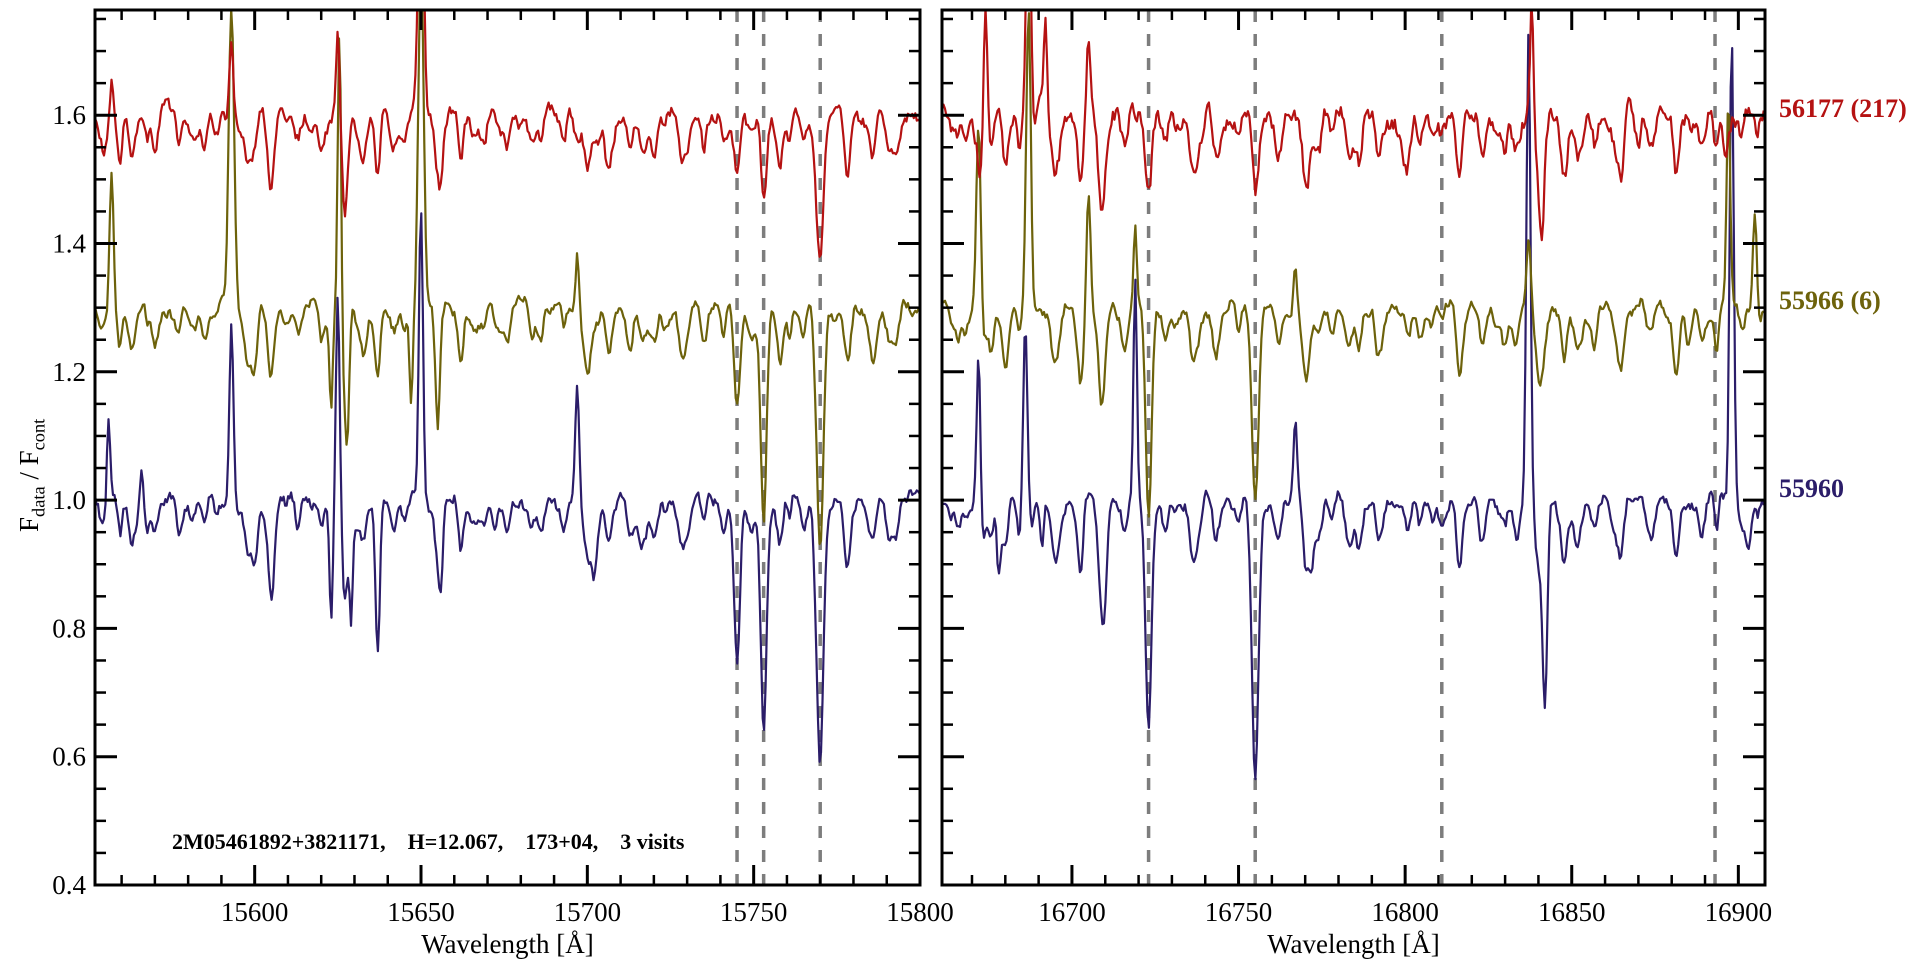 Image resolution: width=1920 pixels, height=960 pixels. I want to click on x-tick-label: 15600, so click(255, 912).